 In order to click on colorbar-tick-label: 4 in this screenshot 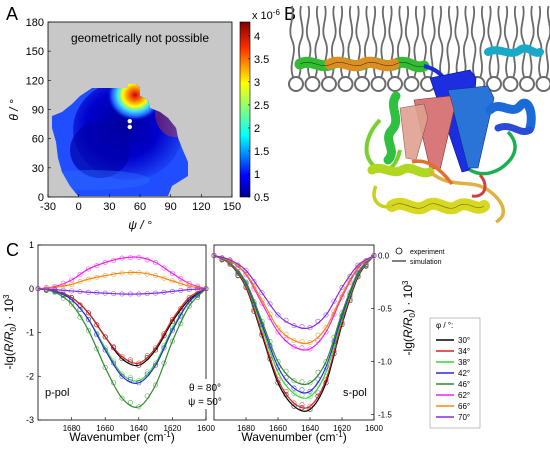, I will do `click(257, 37)`.